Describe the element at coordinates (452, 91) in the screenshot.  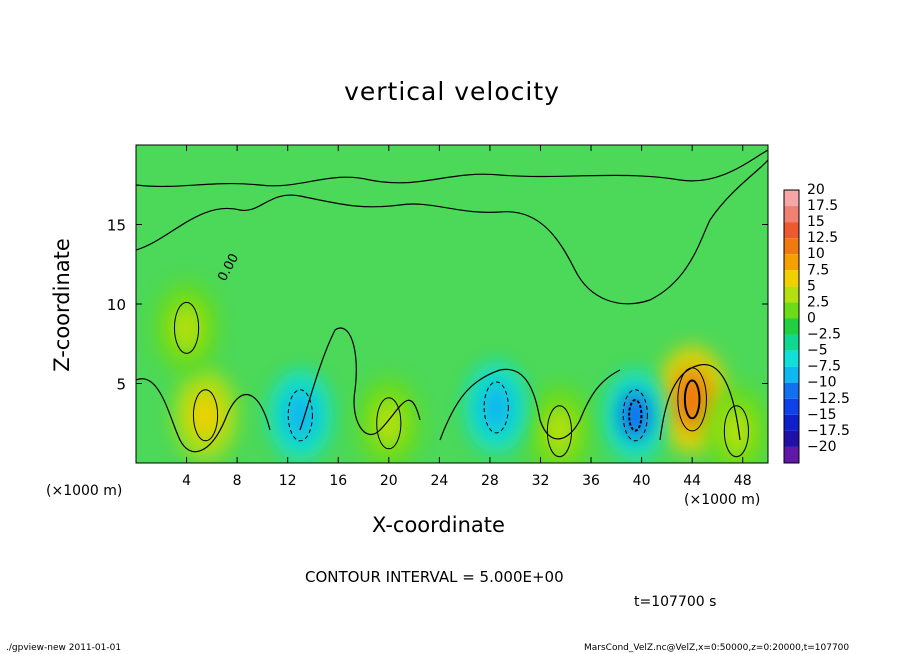
I see `chart-title: vertical velocity` at that location.